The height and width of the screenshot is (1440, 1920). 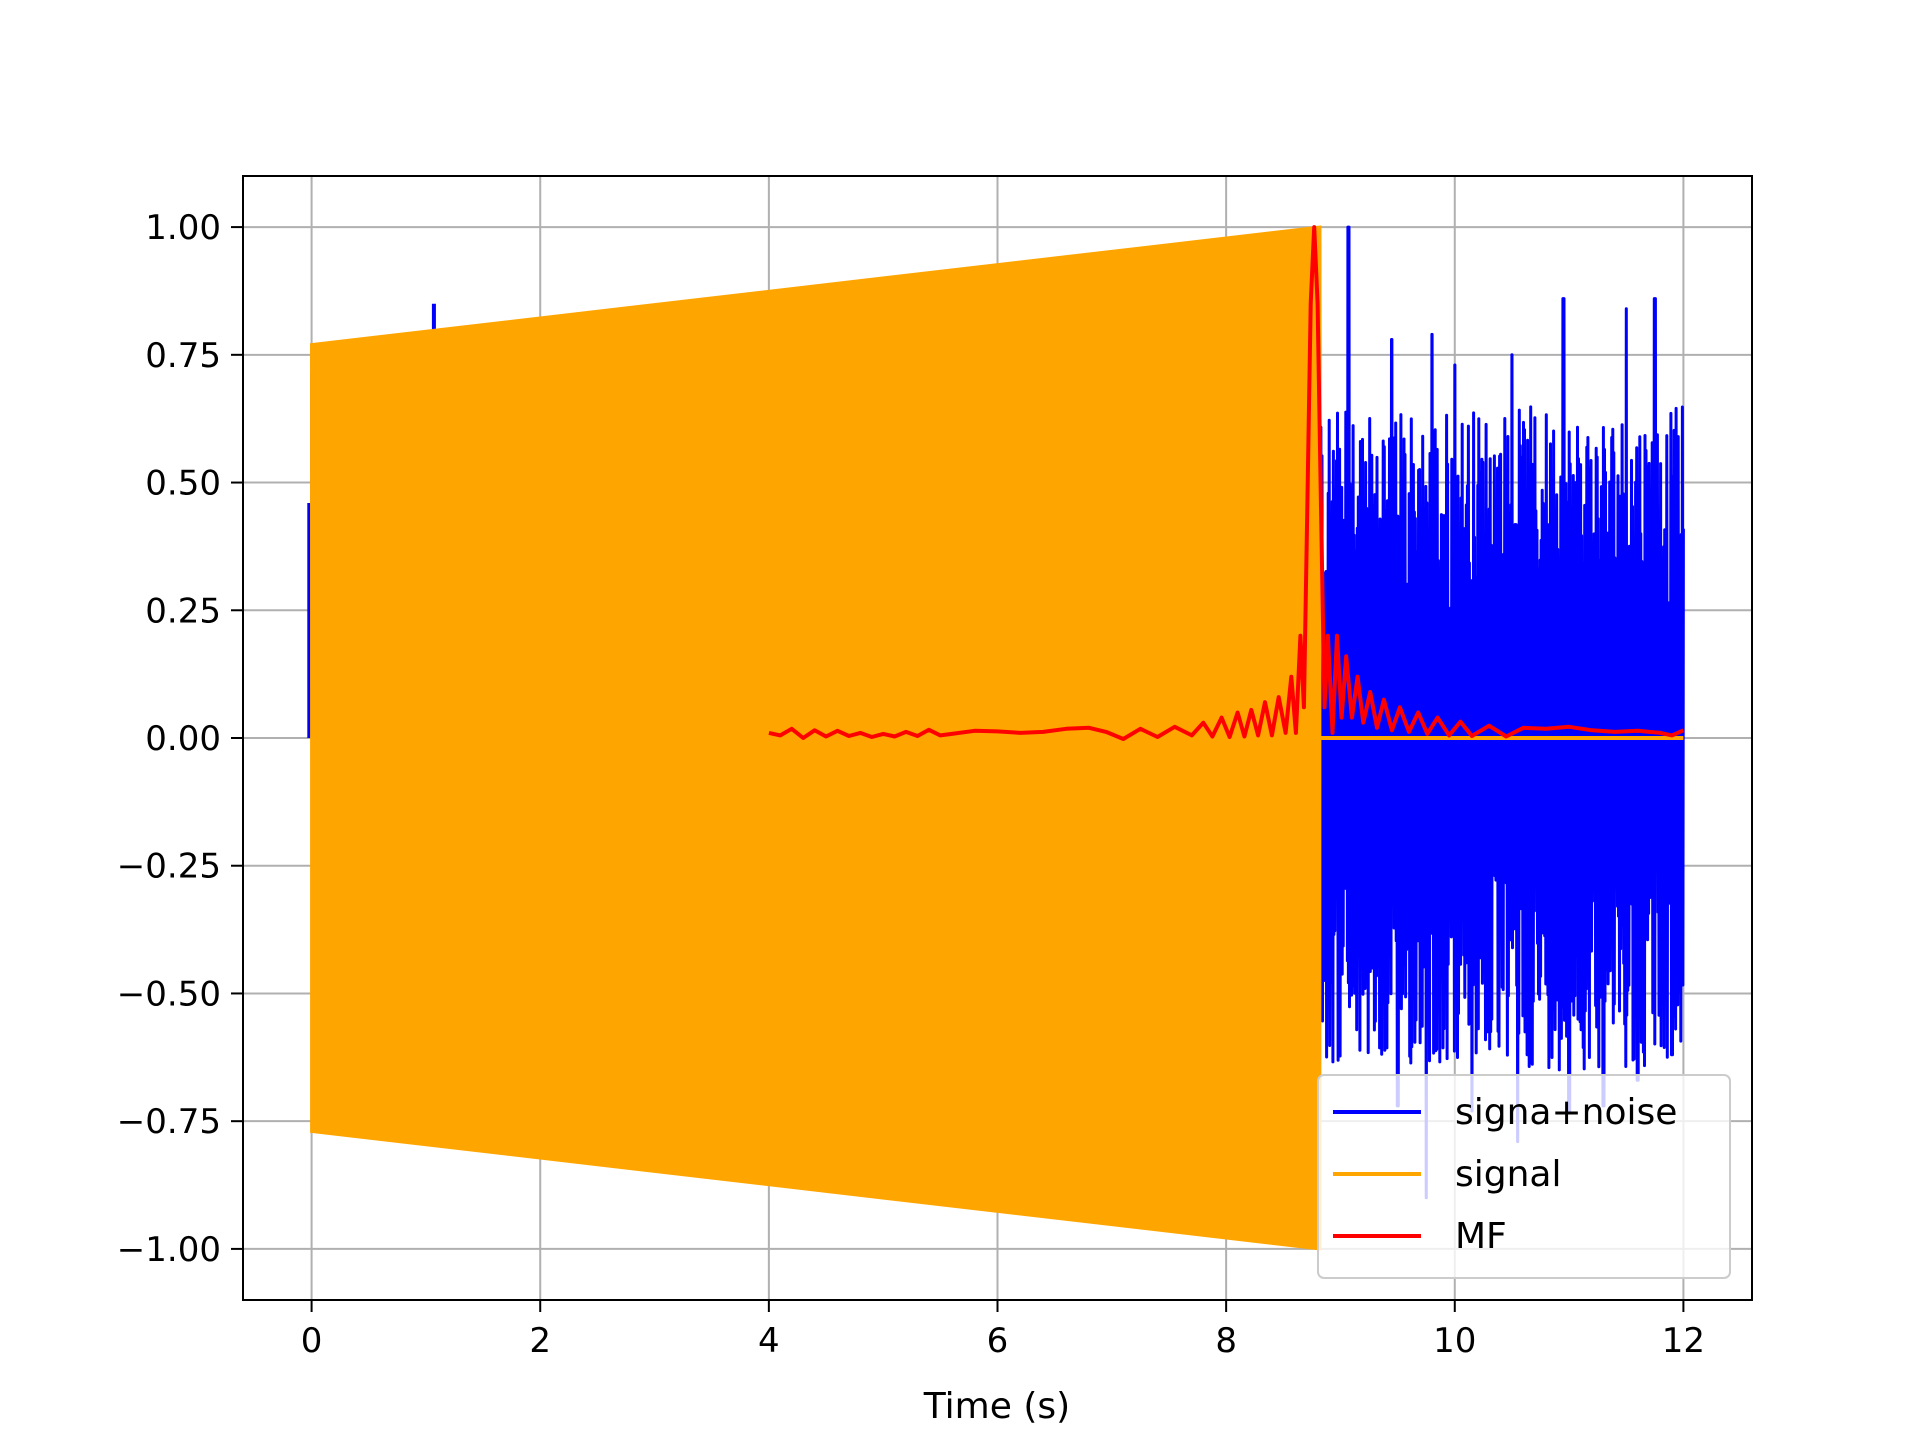 What do you see at coordinates (169, 867) in the screenshot?
I see `y-tick-label-5: −0.25` at bounding box center [169, 867].